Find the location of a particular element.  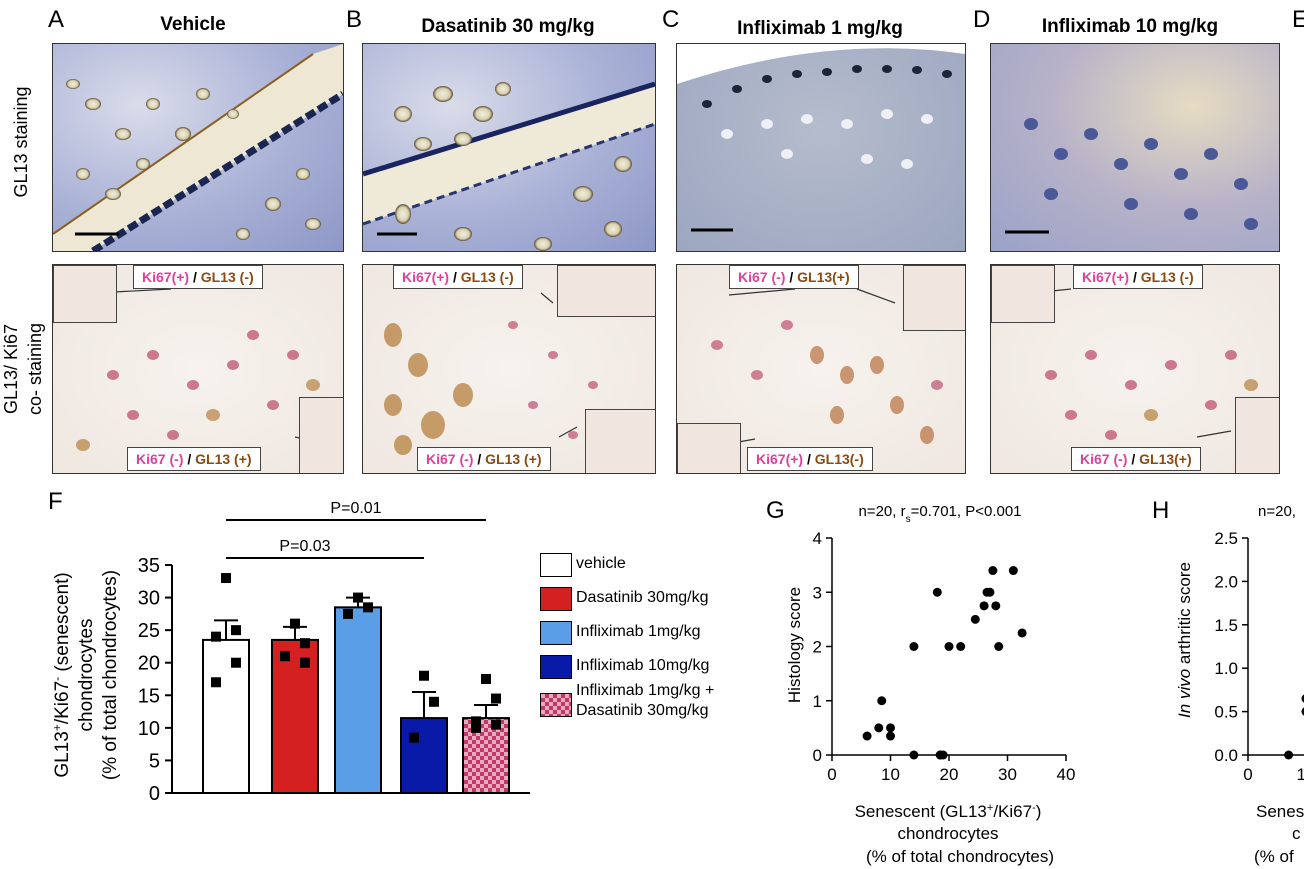

x-tick-label-h: 0 is located at coordinates (1247, 774).